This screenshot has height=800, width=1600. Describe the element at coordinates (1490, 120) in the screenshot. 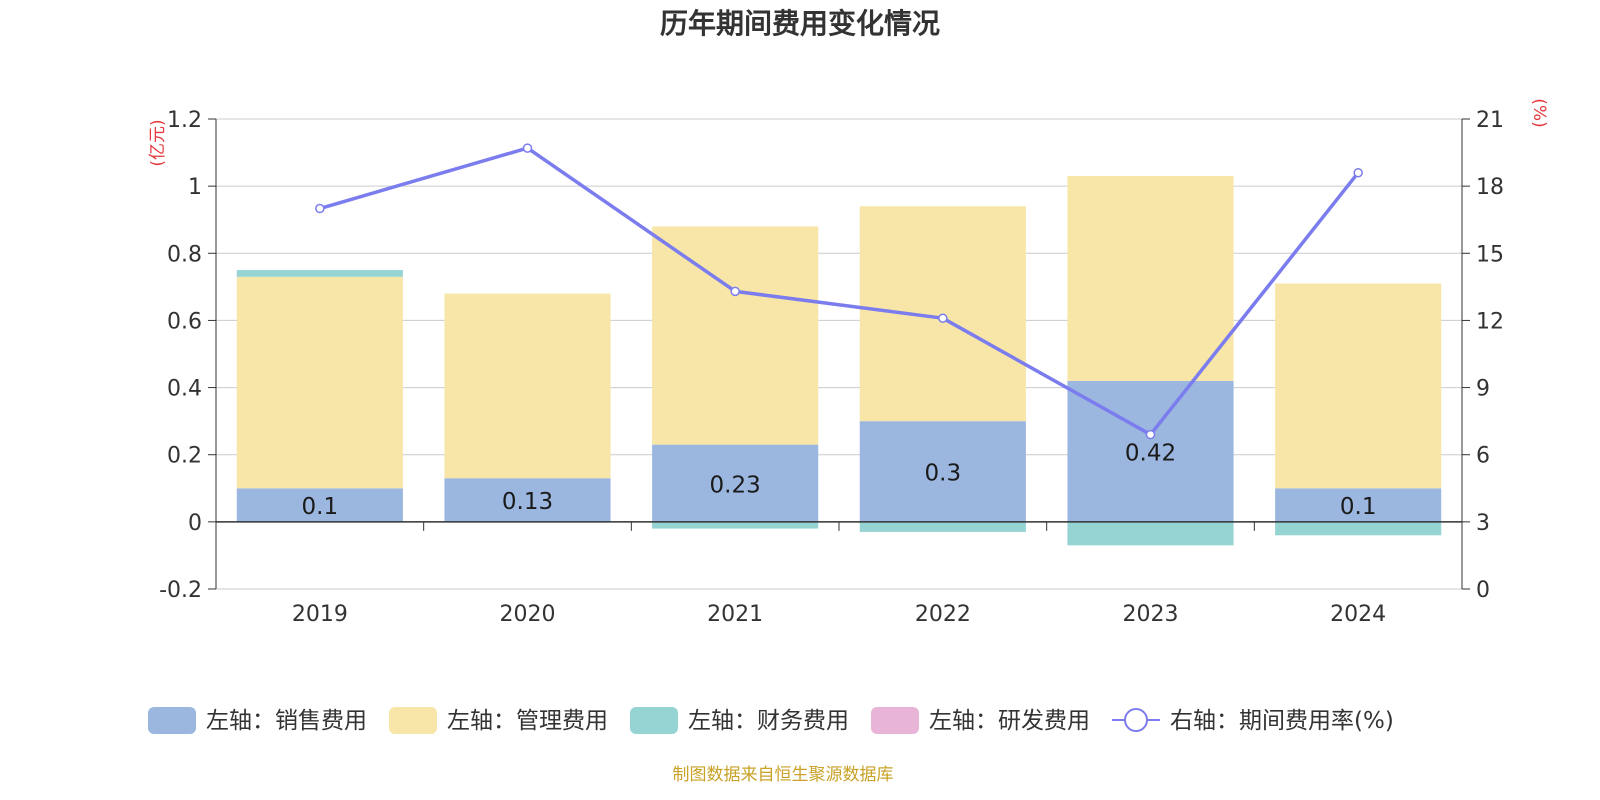

I see `right-axis-tick-label: 21` at that location.